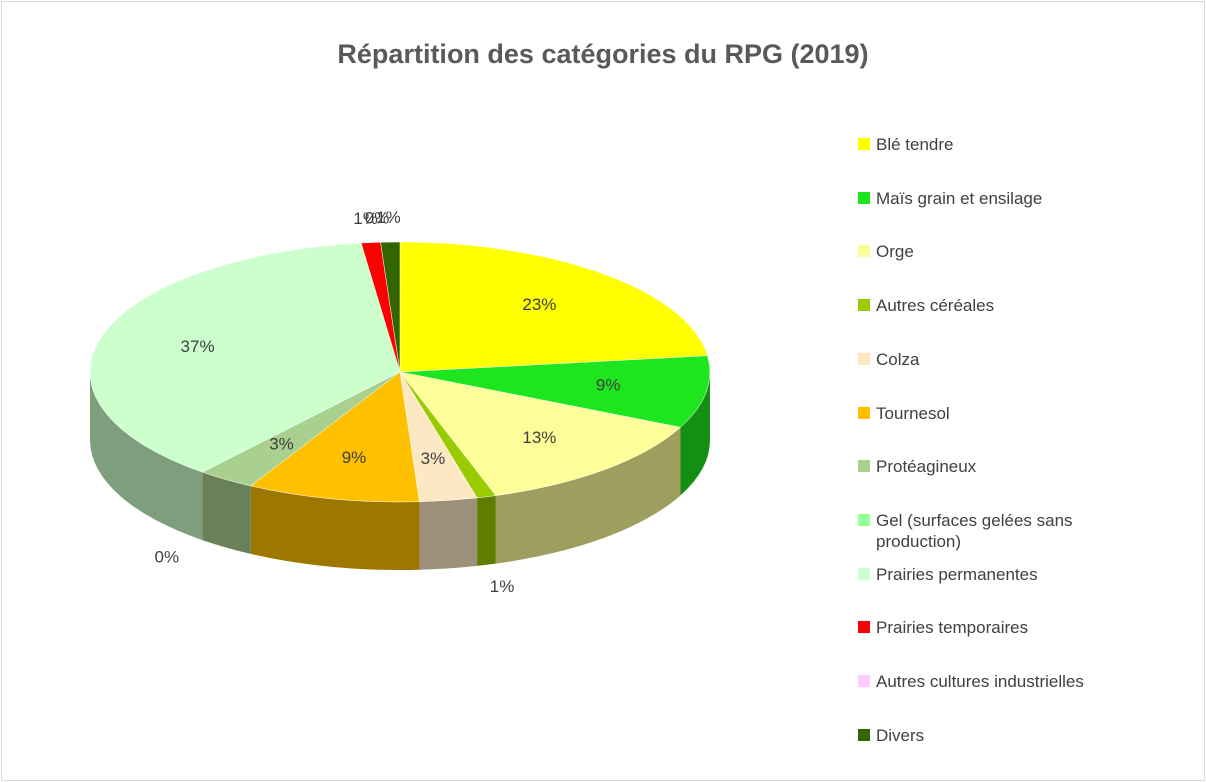 The width and height of the screenshot is (1206, 782). I want to click on legend-item: Autres cultures industrielles, so click(971, 681).